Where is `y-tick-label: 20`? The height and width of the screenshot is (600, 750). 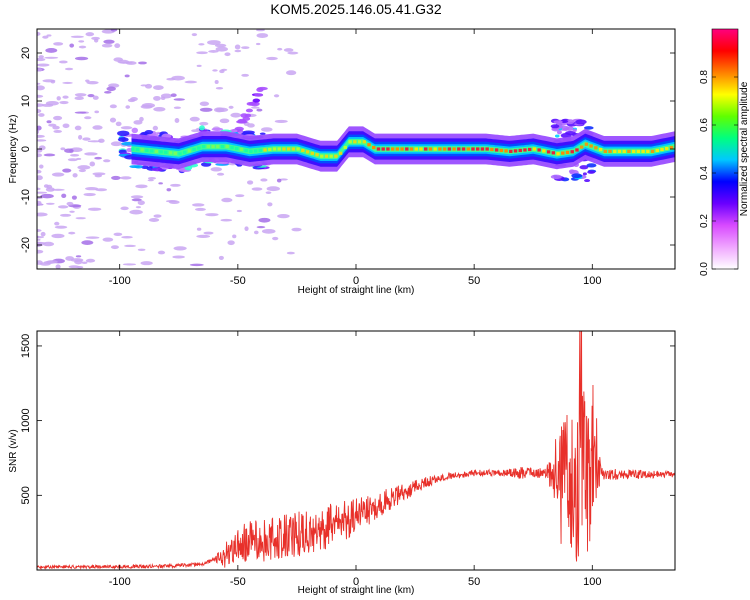
y-tick-label: 20 is located at coordinates (26, 53).